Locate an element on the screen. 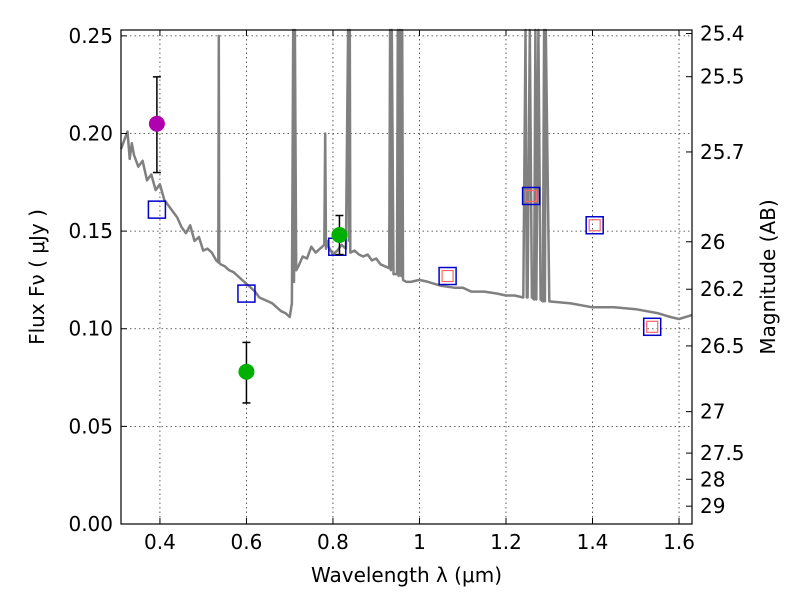 This screenshot has height=600, width=800. y-tick-label: 0.10 is located at coordinates (90, 329).